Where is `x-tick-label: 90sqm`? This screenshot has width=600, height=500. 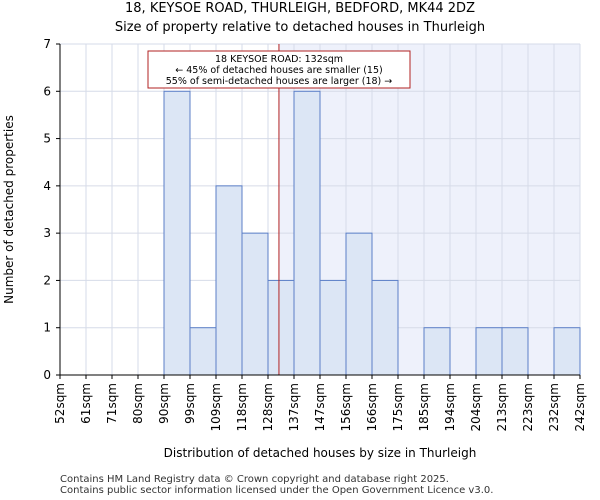 x-tick-label: 90sqm is located at coordinates (164, 403).